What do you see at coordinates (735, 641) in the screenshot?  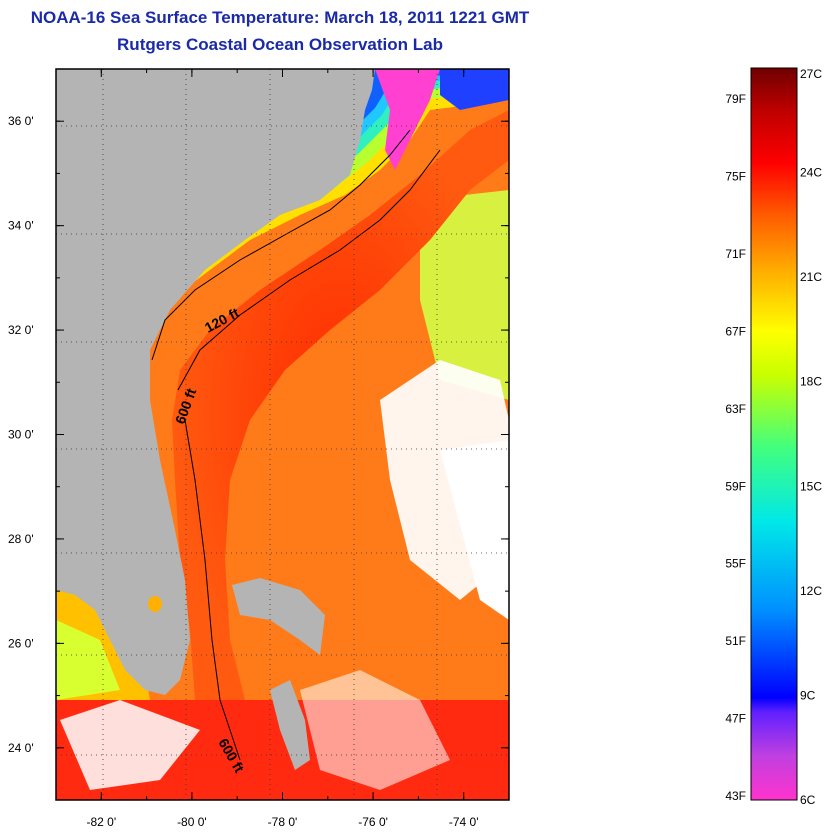 I see `colorbar-fahrenheit-label: 51F` at bounding box center [735, 641].